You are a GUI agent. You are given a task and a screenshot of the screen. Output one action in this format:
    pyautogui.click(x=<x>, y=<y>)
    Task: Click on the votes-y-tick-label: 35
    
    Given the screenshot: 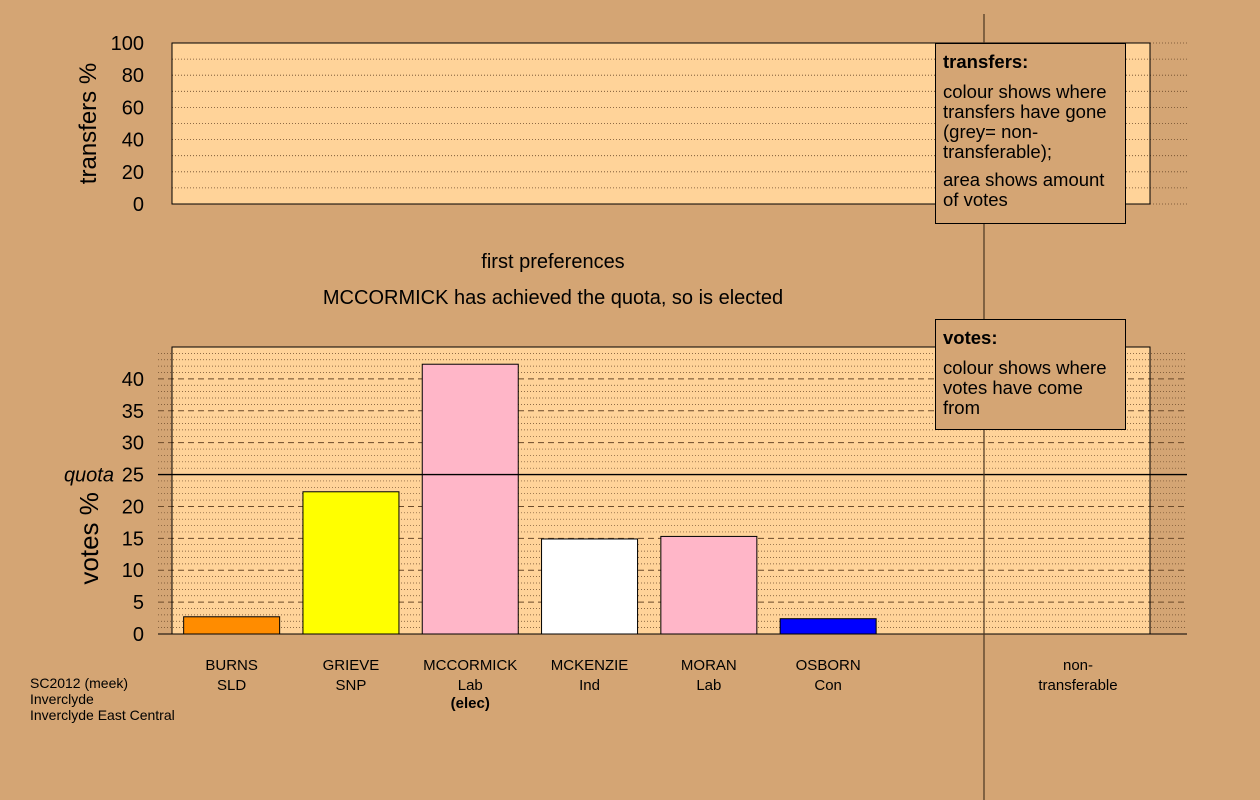 What is the action you would take?
    pyautogui.click(x=133, y=412)
    